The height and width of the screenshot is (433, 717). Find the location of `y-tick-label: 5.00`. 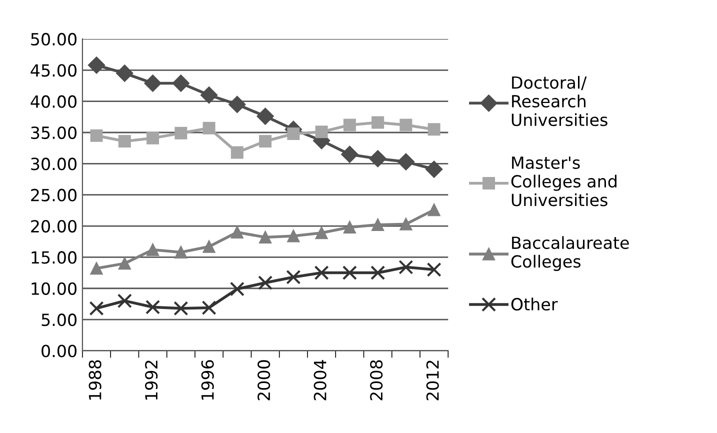

y-tick-label: 5.00 is located at coordinates (59, 320).